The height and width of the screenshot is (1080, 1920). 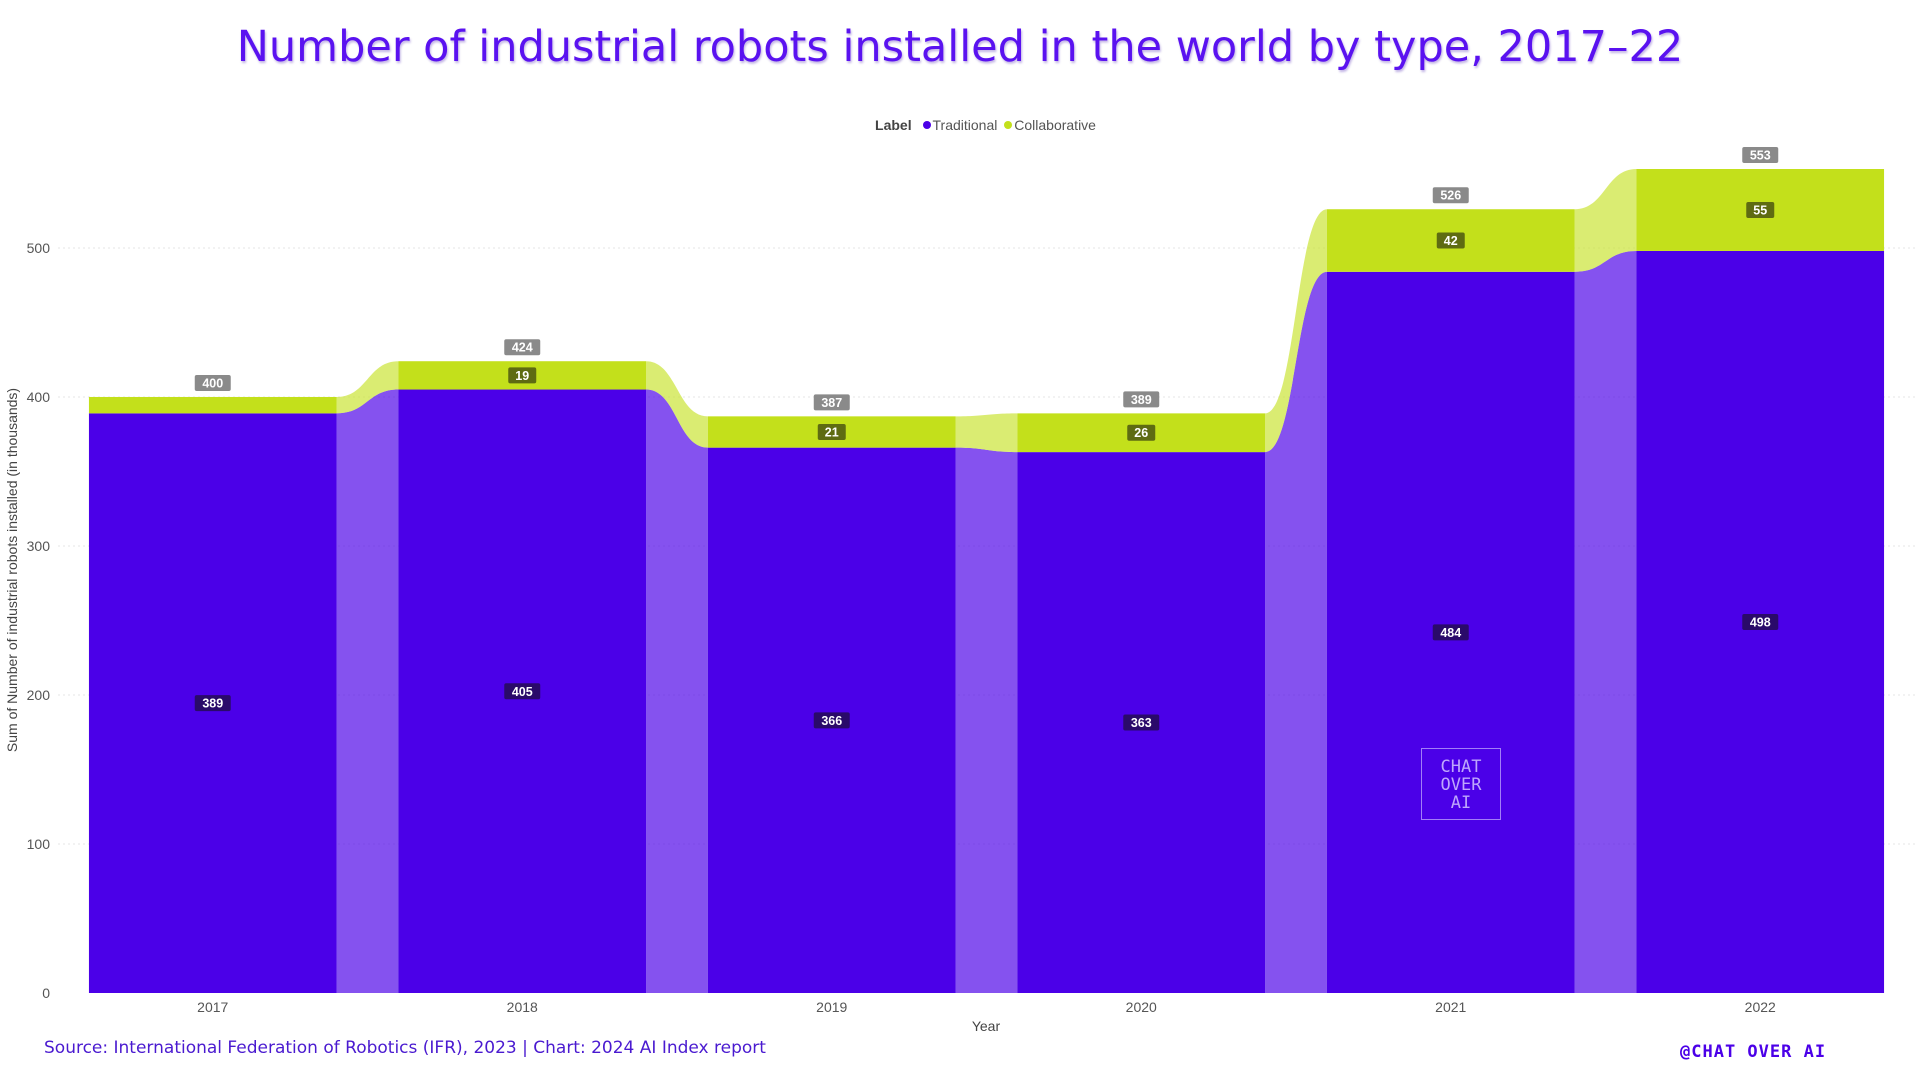 I want to click on ribbon-traditional-2018, so click(x=677, y=691).